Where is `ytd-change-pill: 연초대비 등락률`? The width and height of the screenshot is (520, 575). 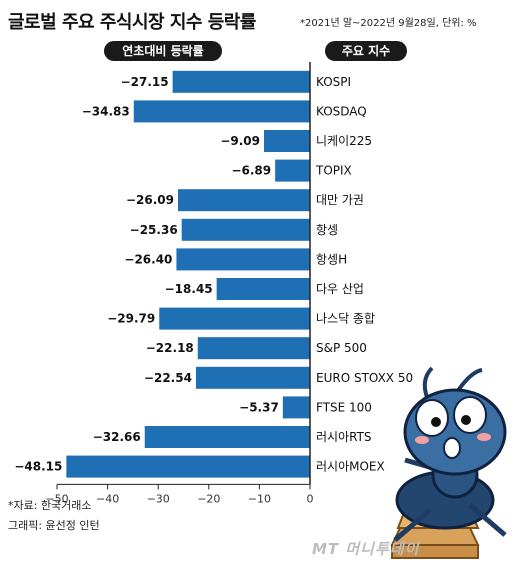
ytd-change-pill: 연초대비 등락률 is located at coordinates (163, 51).